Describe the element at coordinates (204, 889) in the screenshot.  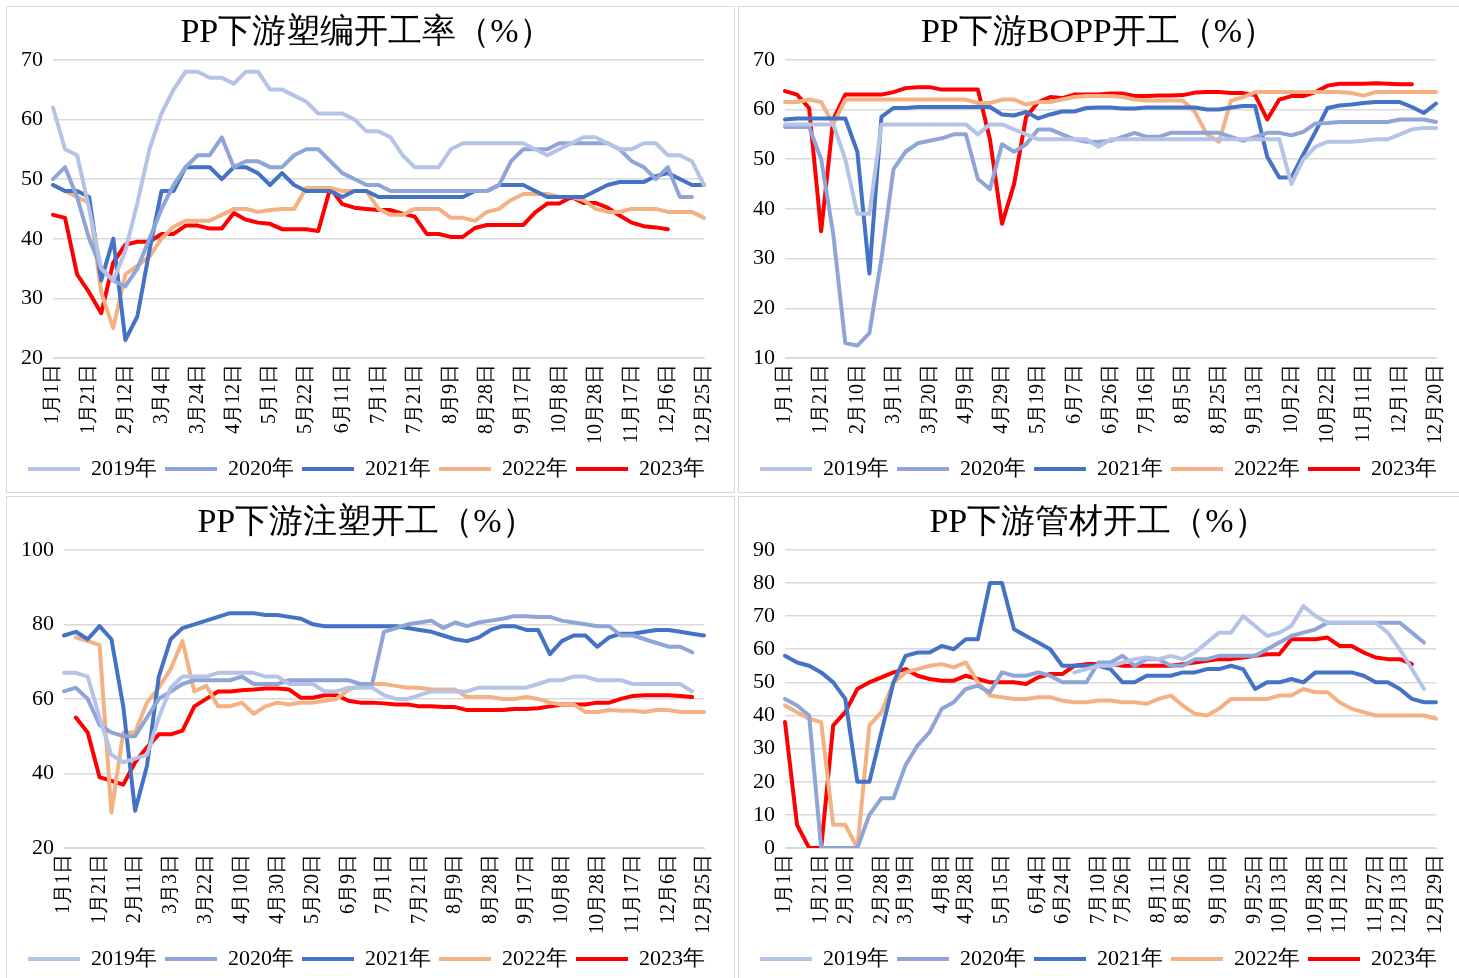
I see `x-tick-label: 3月22日` at that location.